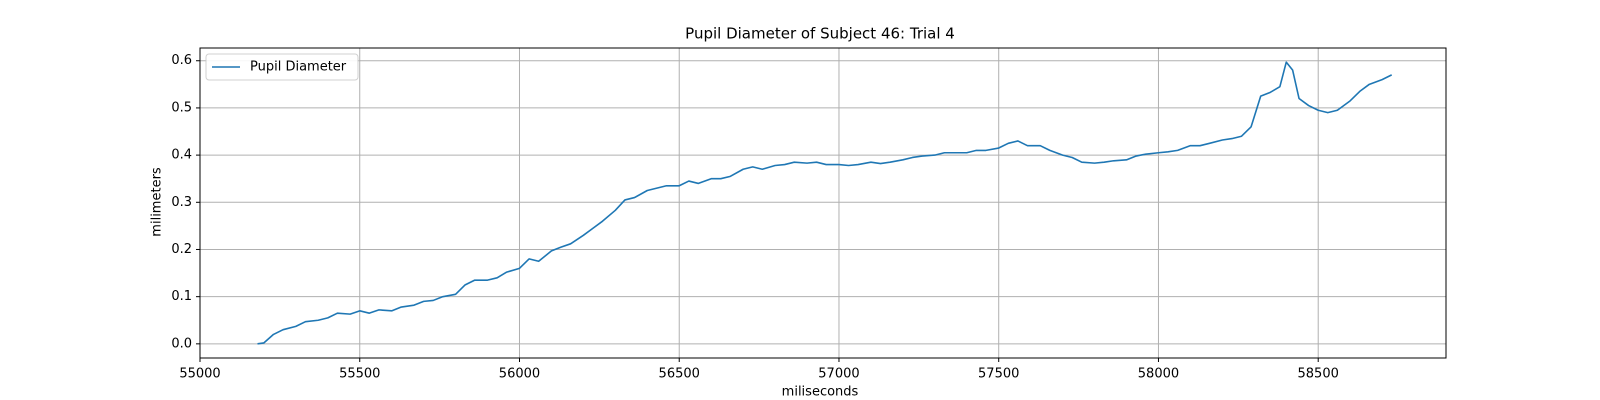  I want to click on chart-title: Pupil Diameter of Subject 46: Trial 4, so click(820, 34).